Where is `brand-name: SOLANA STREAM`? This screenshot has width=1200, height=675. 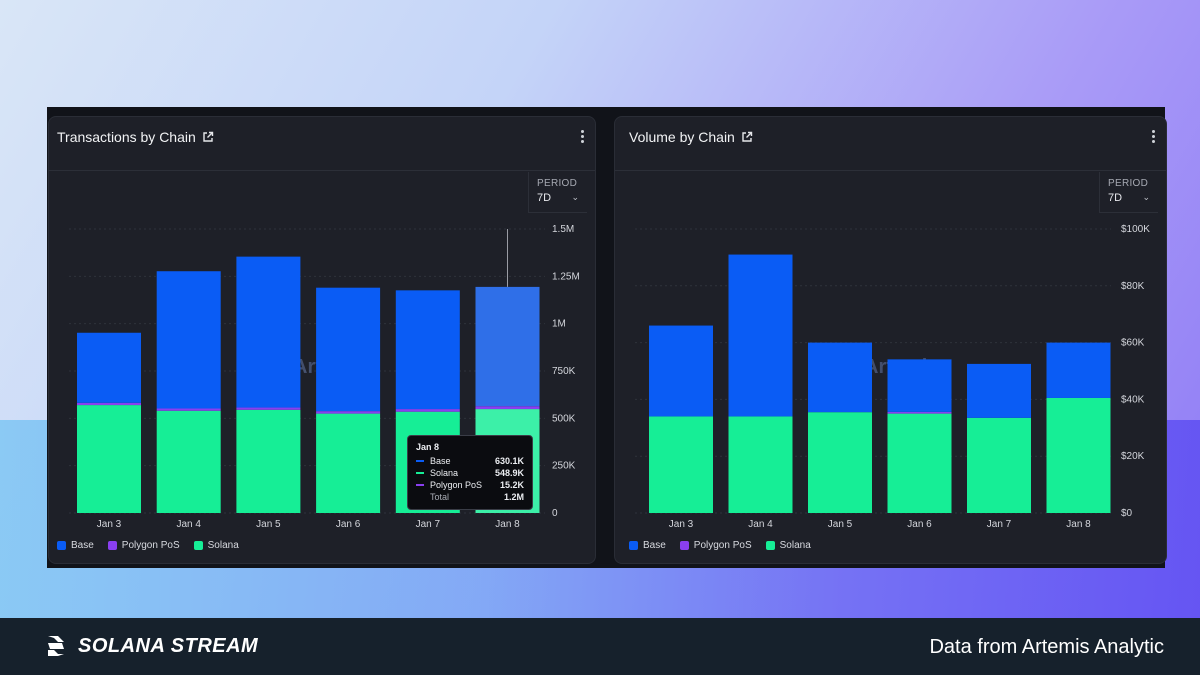 brand-name: SOLANA STREAM is located at coordinates (168, 645).